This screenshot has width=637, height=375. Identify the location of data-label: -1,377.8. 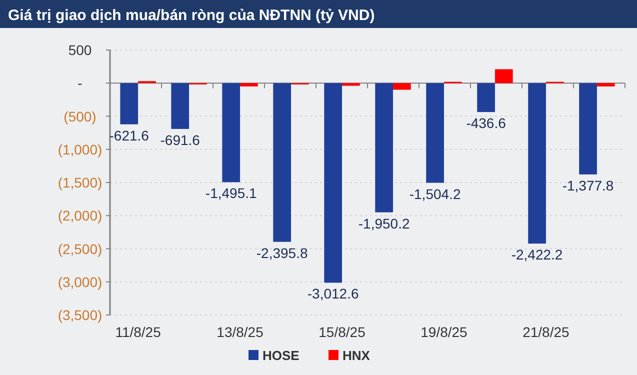
(588, 185).